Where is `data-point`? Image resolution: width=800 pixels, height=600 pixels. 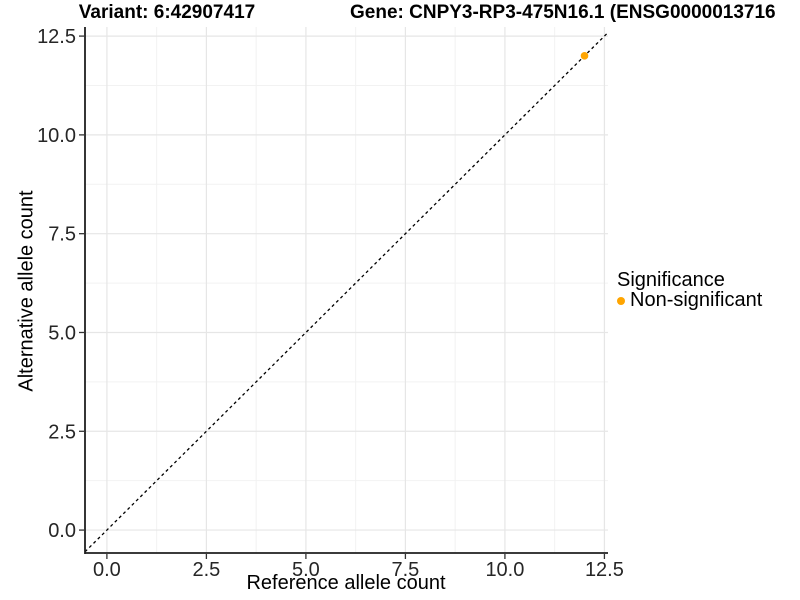 data-point is located at coordinates (584, 56).